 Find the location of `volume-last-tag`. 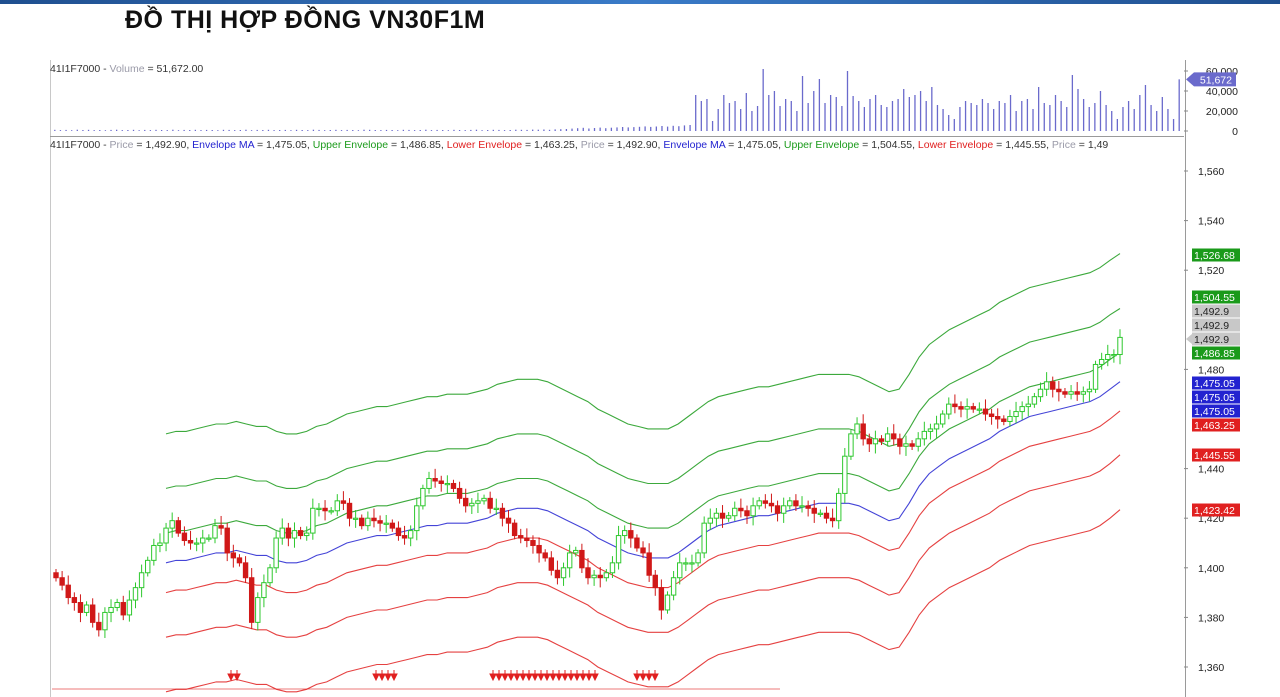

volume-last-tag is located at coordinates (1211, 79).